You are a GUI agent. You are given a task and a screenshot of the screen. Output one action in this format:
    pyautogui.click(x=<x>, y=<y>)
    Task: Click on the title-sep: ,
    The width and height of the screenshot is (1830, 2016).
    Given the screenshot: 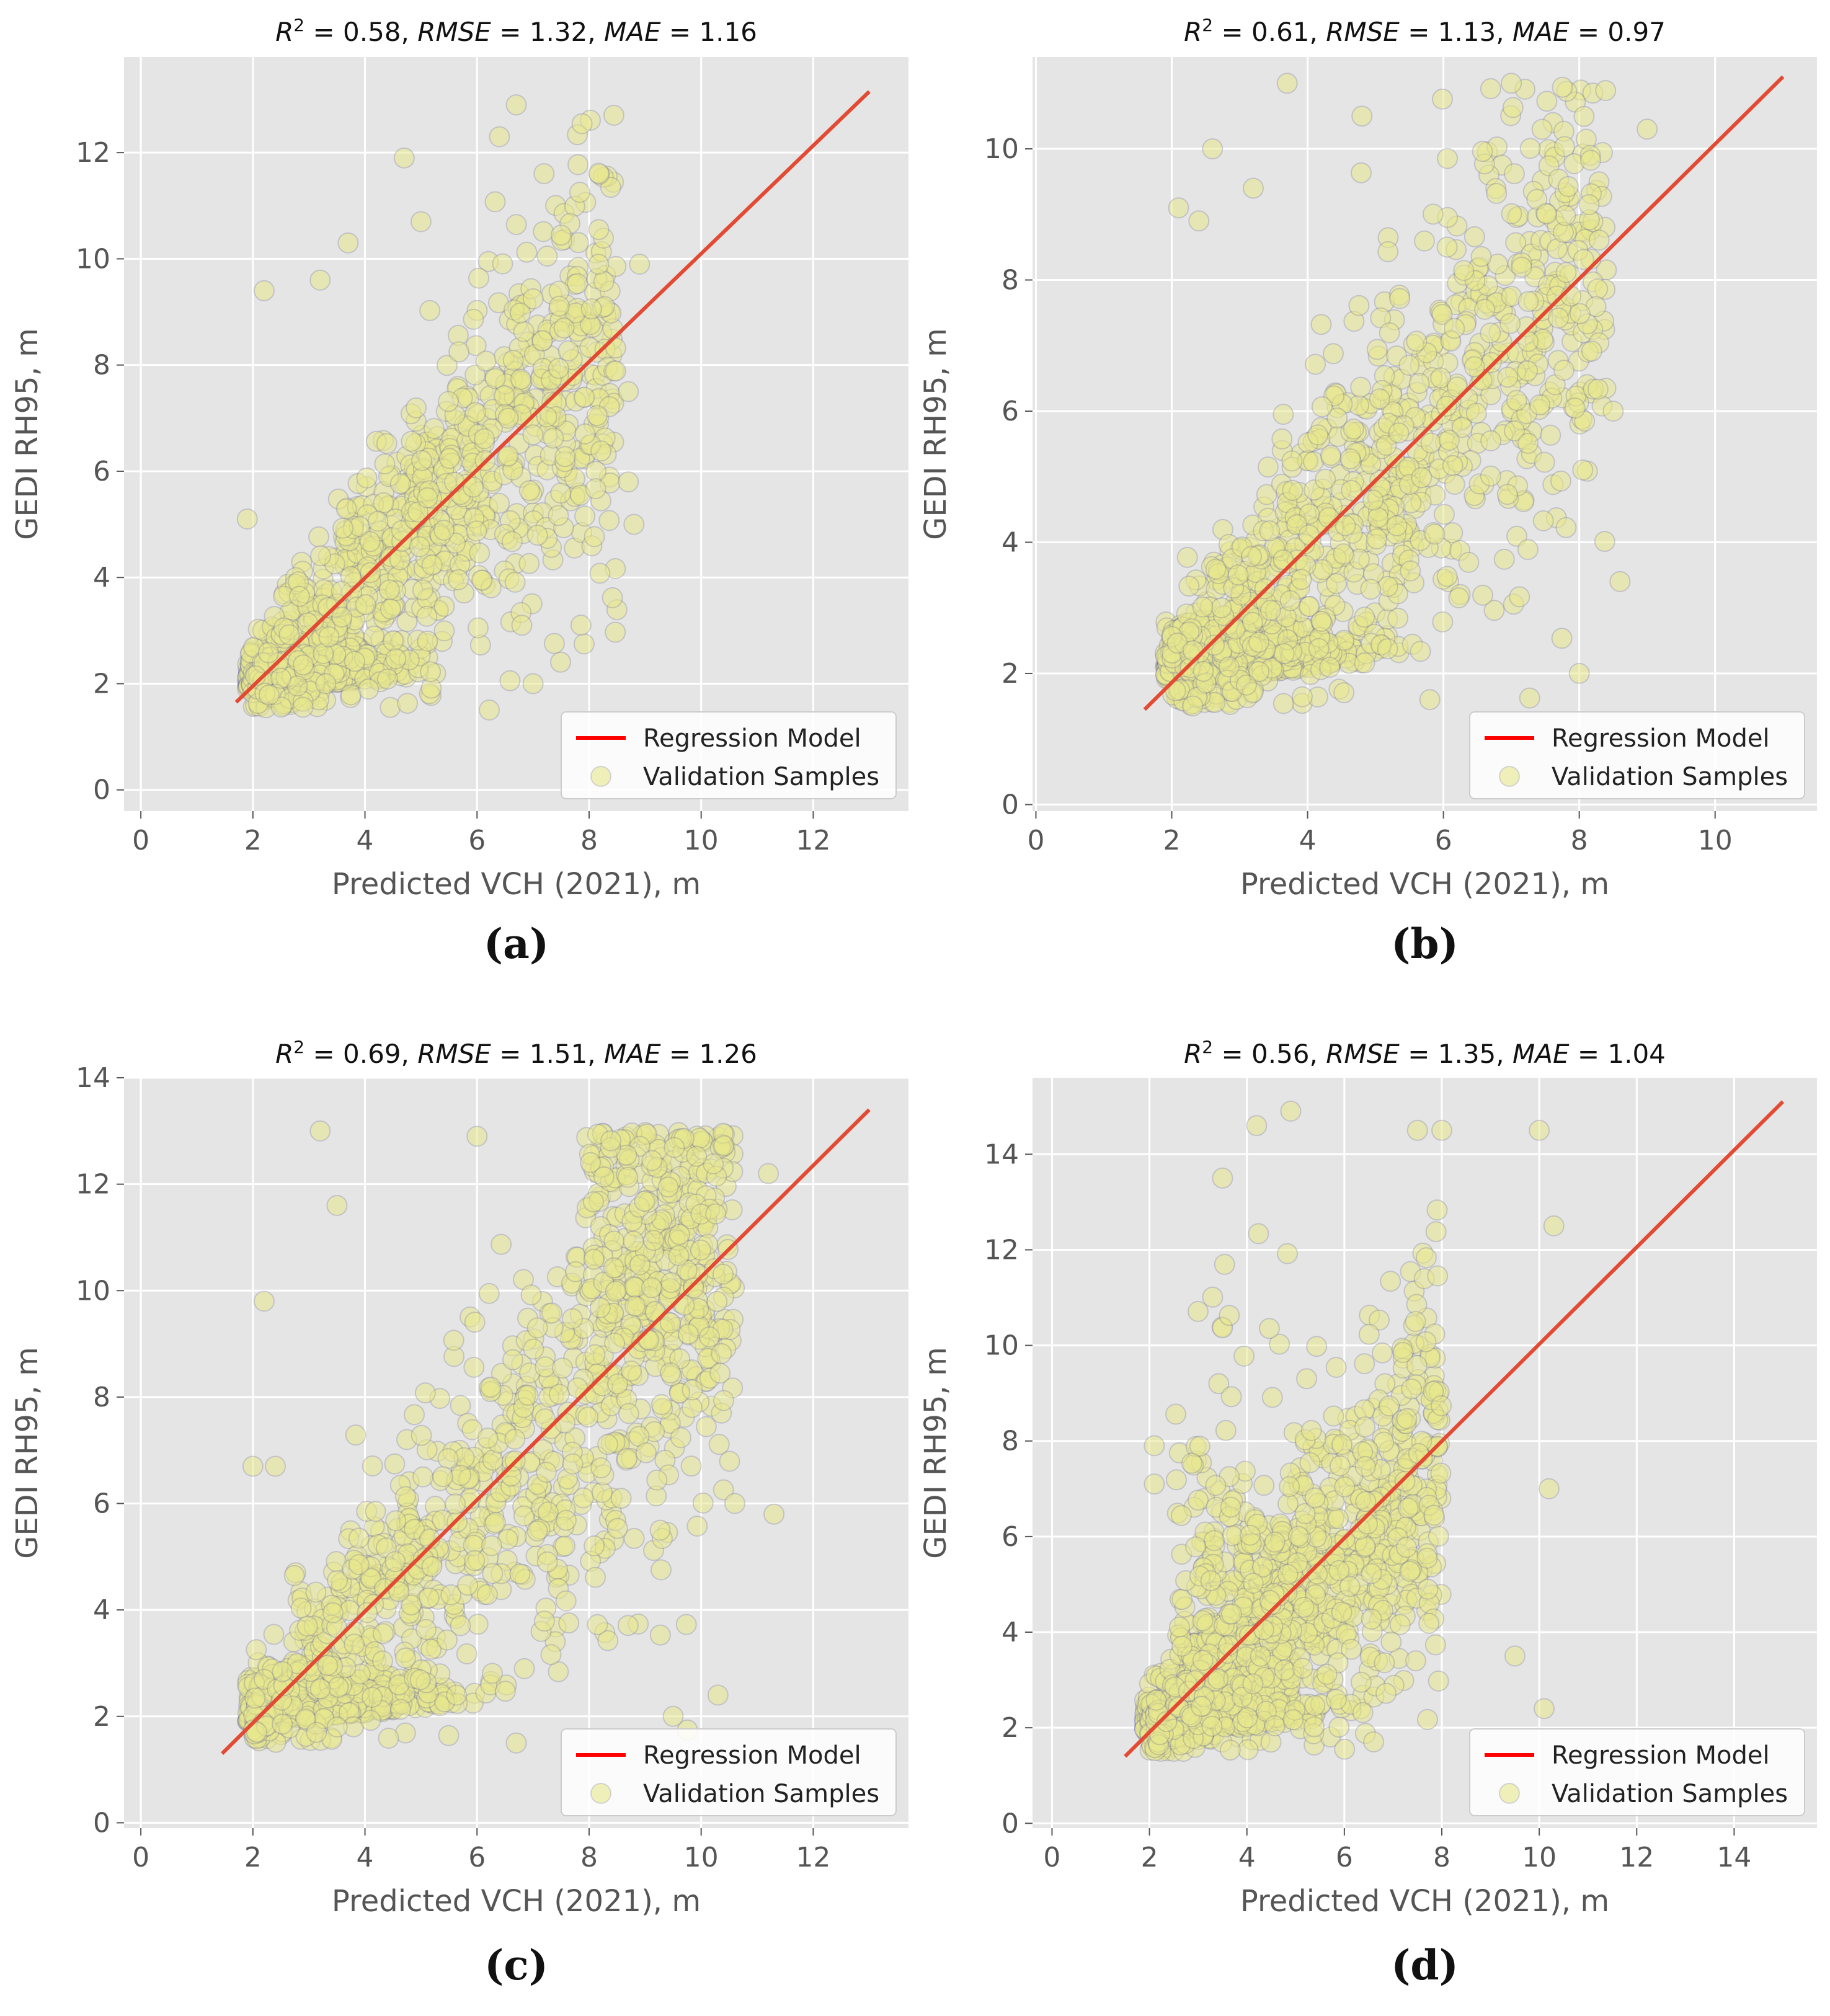 What is the action you would take?
    pyautogui.click(x=410, y=1054)
    